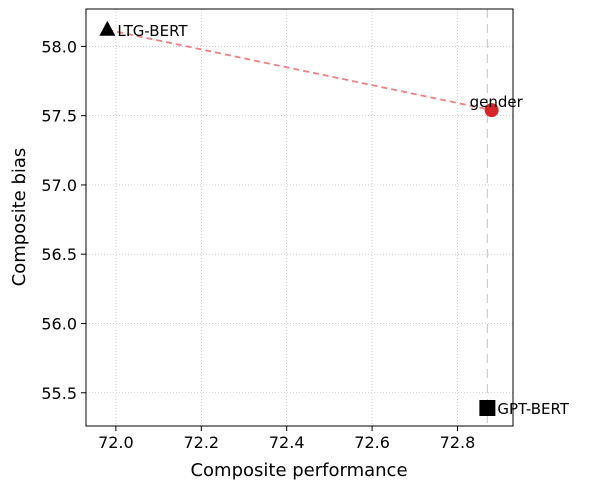 The height and width of the screenshot is (489, 591). What do you see at coordinates (107, 28) in the screenshot?
I see `point-ltg-bert` at bounding box center [107, 28].